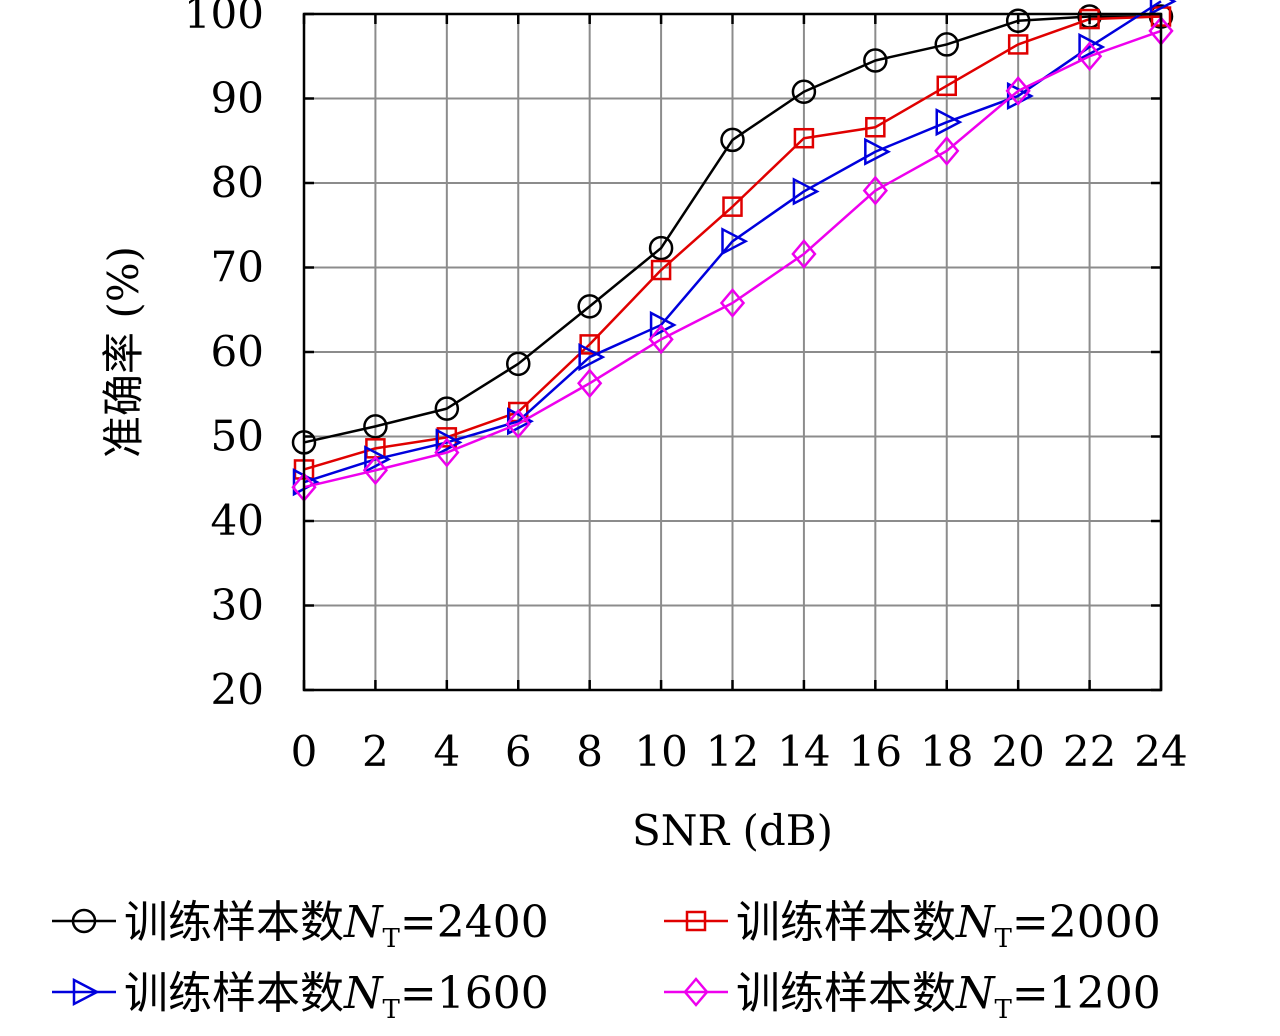 The width and height of the screenshot is (1280, 1036). I want to click on x-tick-label: 18, so click(946, 751).